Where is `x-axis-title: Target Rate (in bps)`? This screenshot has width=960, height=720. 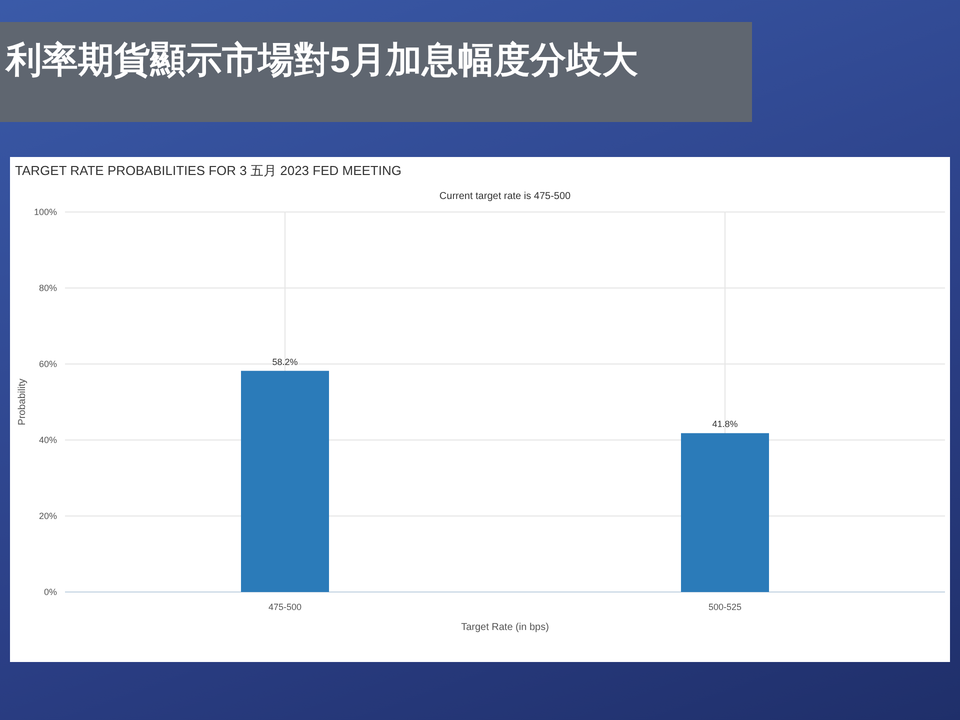
x-axis-title: Target Rate (in bps) is located at coordinates (505, 627).